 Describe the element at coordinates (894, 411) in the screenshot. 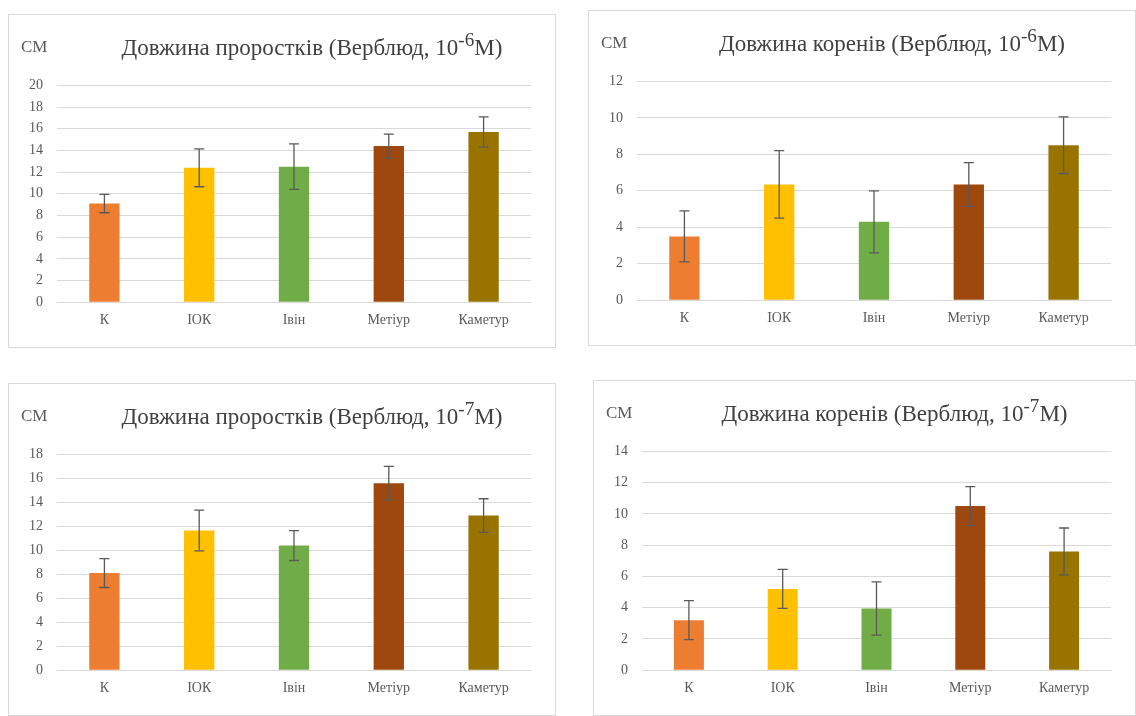

I see `chart-title: Довжина коренів (Верблюд, 10$^{-7}$М)` at that location.